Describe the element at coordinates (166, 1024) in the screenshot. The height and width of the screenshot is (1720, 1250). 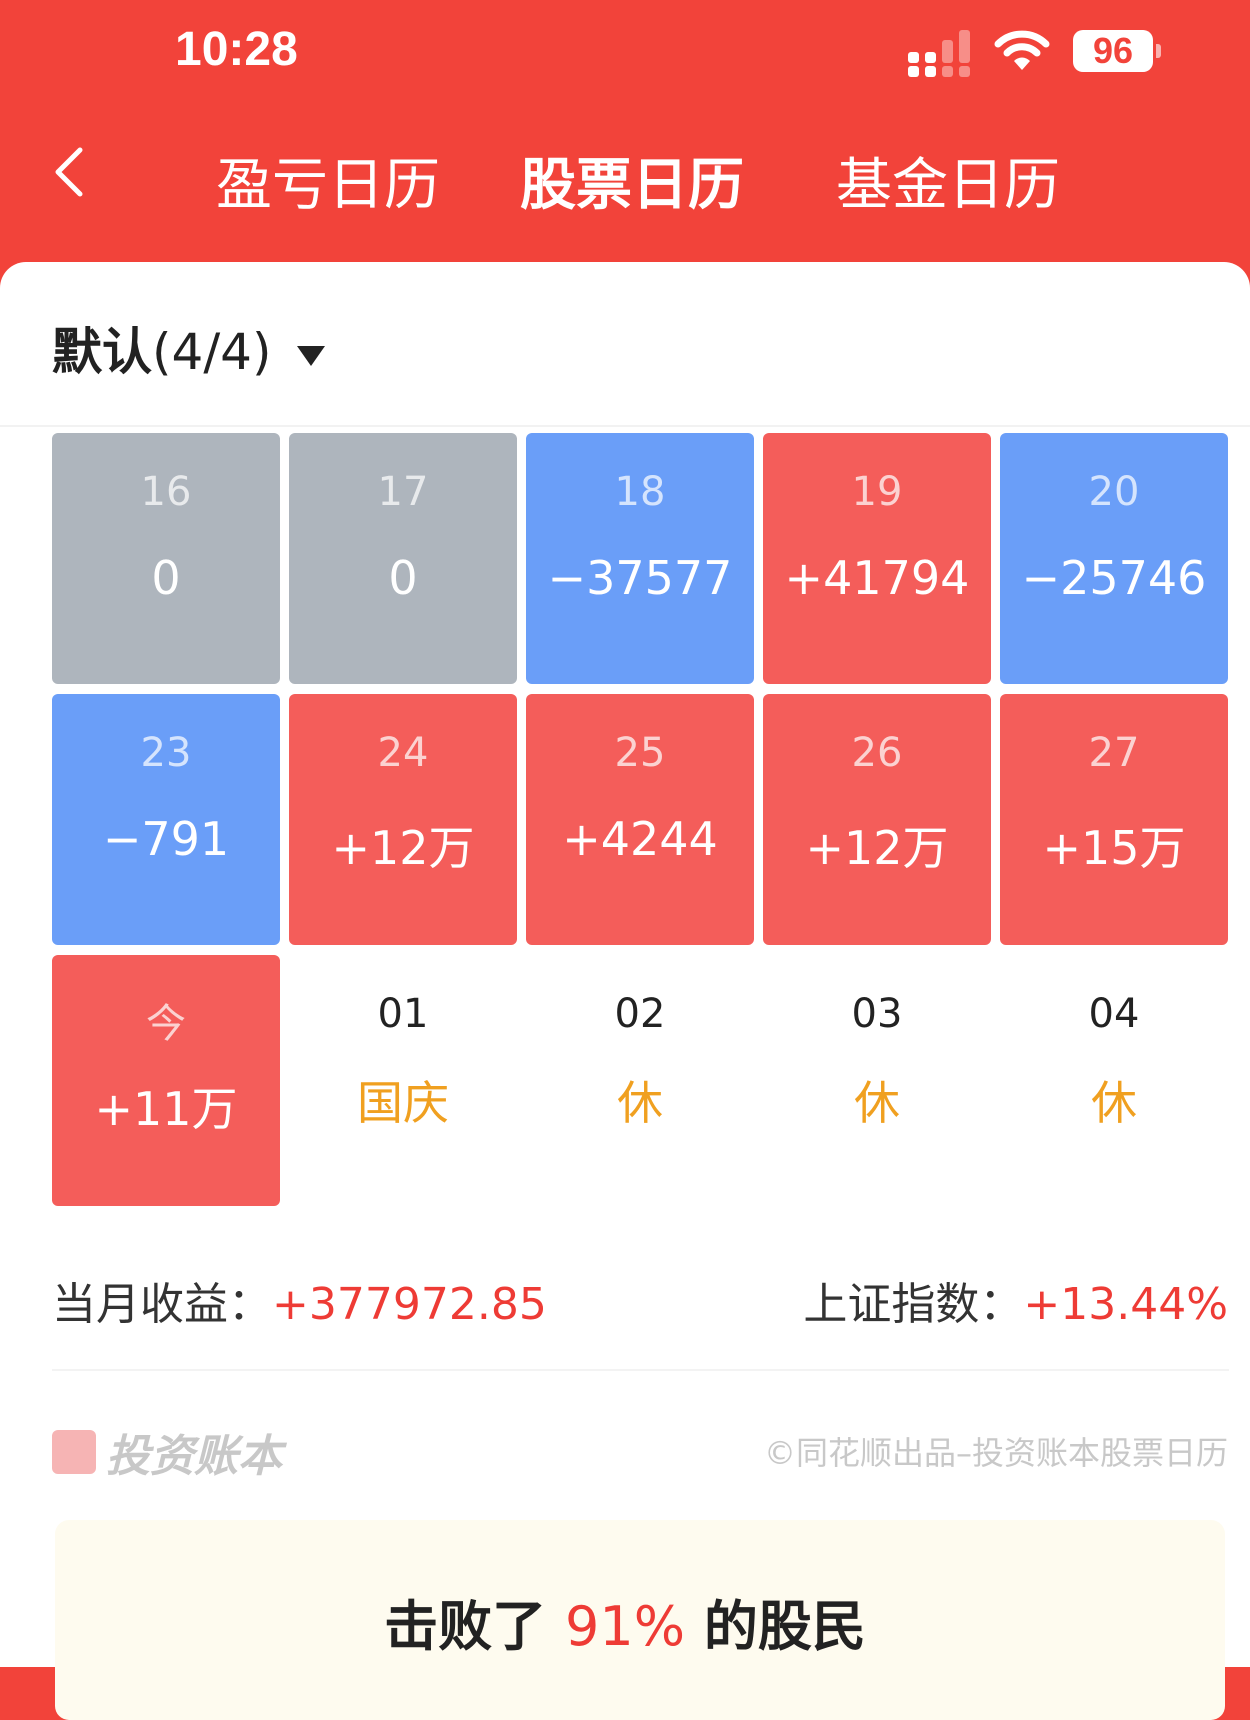
I see `day-label: 今` at that location.